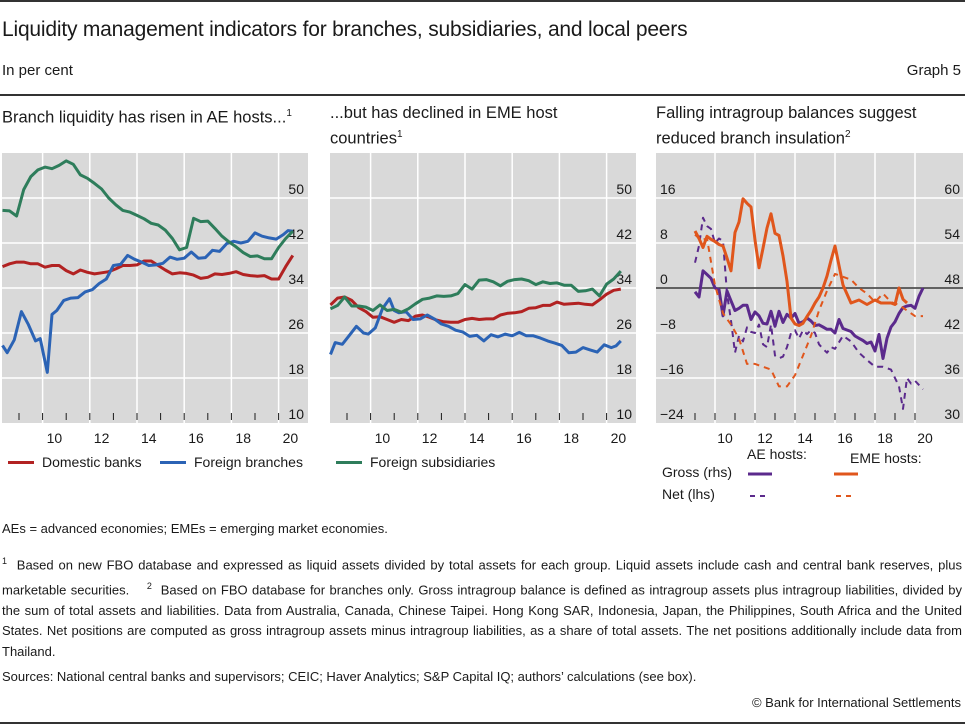 The image size is (965, 724). I want to click on legend-label-branches: Foreign branches, so click(248, 462).